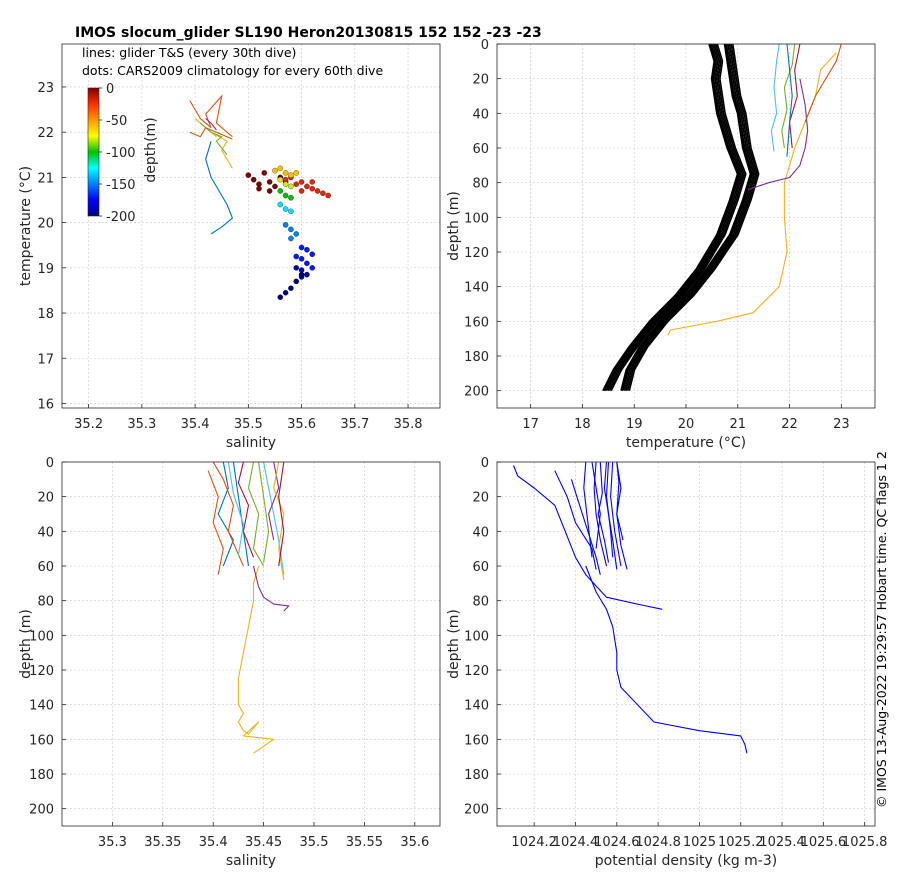 The image size is (900, 880). Describe the element at coordinates (841, 424) in the screenshot. I see `x-tick-label: 23` at that location.